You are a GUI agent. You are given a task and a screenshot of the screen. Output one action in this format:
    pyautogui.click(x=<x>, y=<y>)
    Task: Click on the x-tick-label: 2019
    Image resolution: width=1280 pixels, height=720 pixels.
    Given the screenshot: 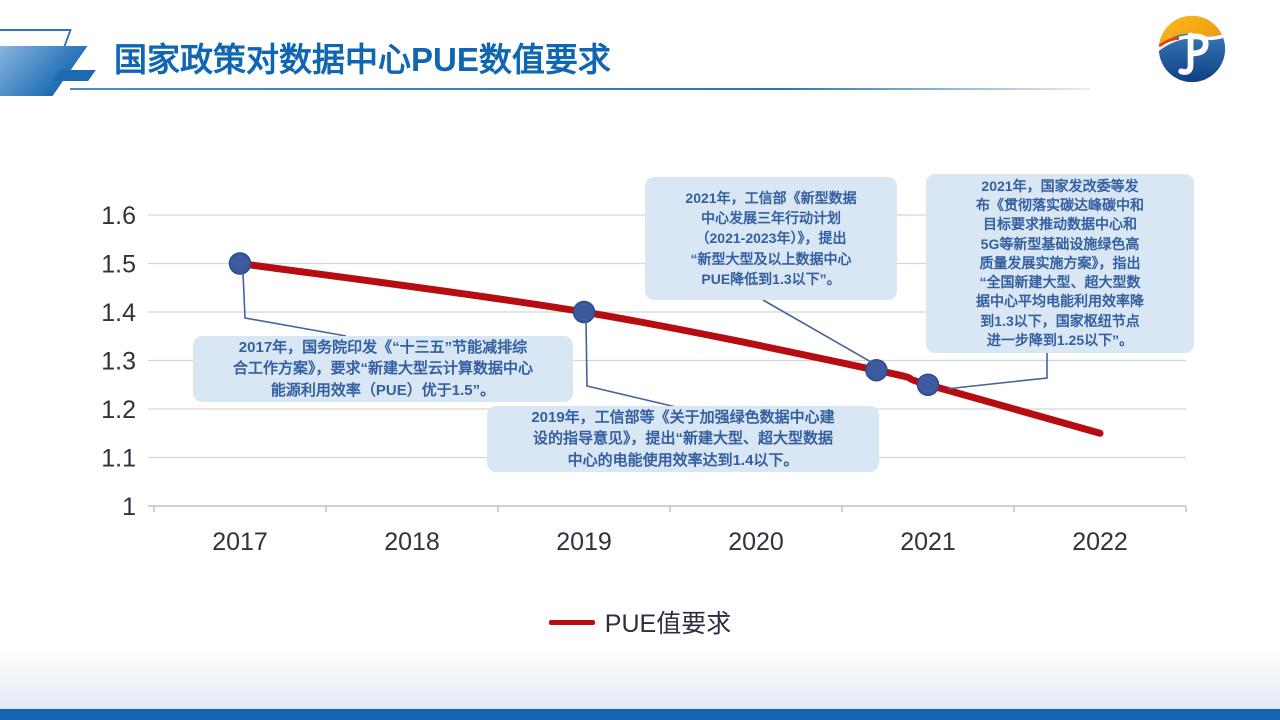 What is the action you would take?
    pyautogui.click(x=584, y=542)
    